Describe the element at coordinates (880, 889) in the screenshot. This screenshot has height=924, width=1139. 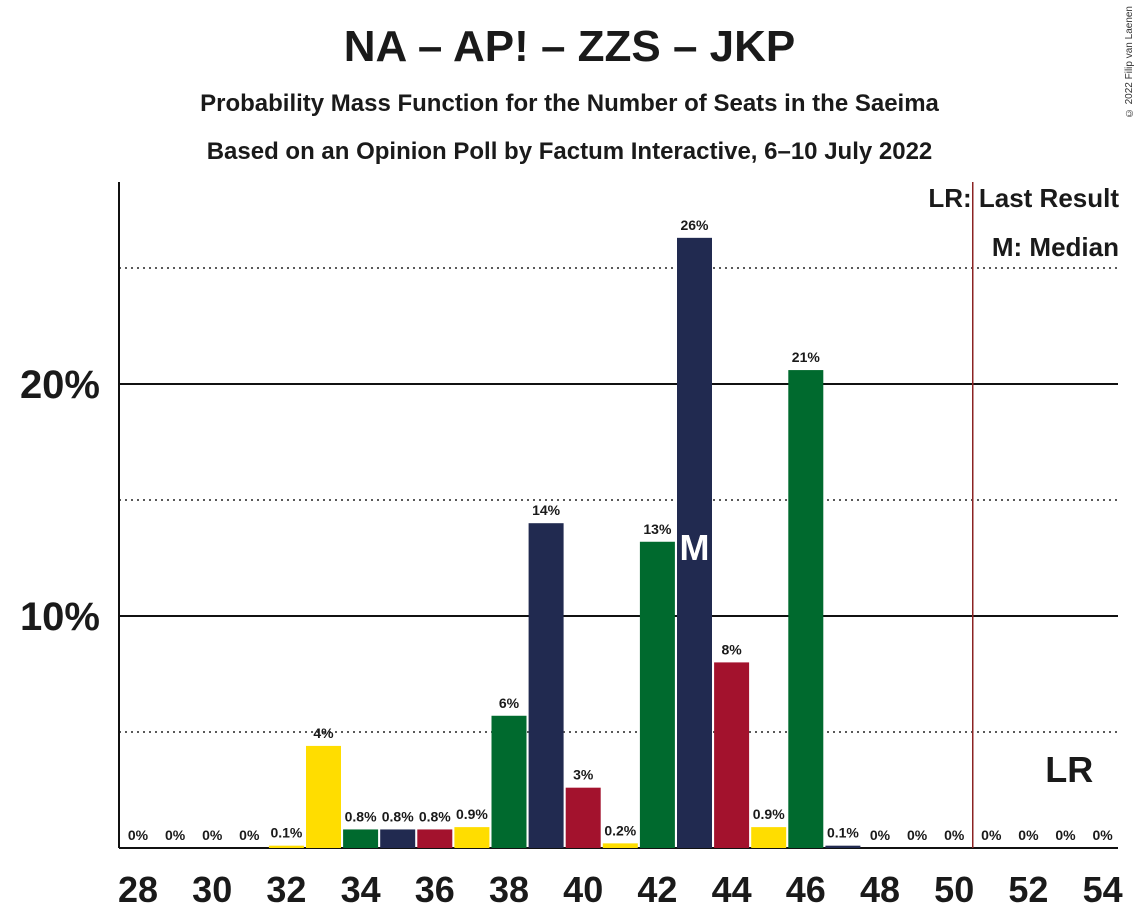
I see `x-tick-label: 48` at that location.